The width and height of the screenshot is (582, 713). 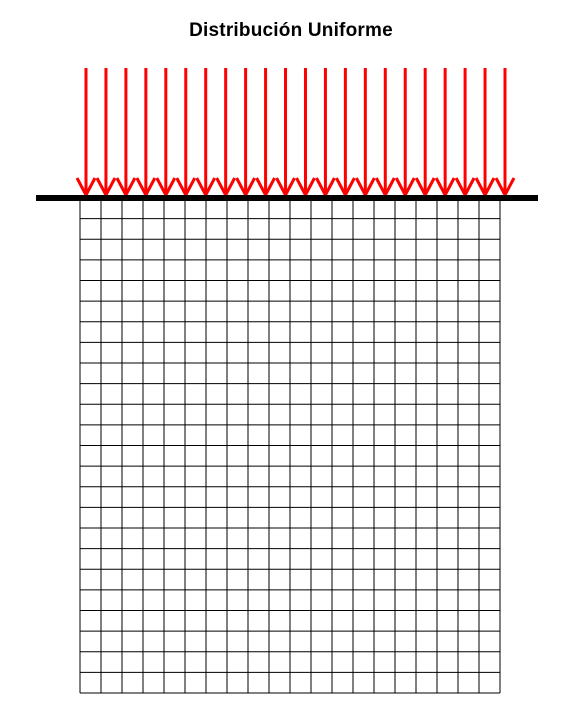 I want to click on load-arrows-group, so click(x=295, y=133).